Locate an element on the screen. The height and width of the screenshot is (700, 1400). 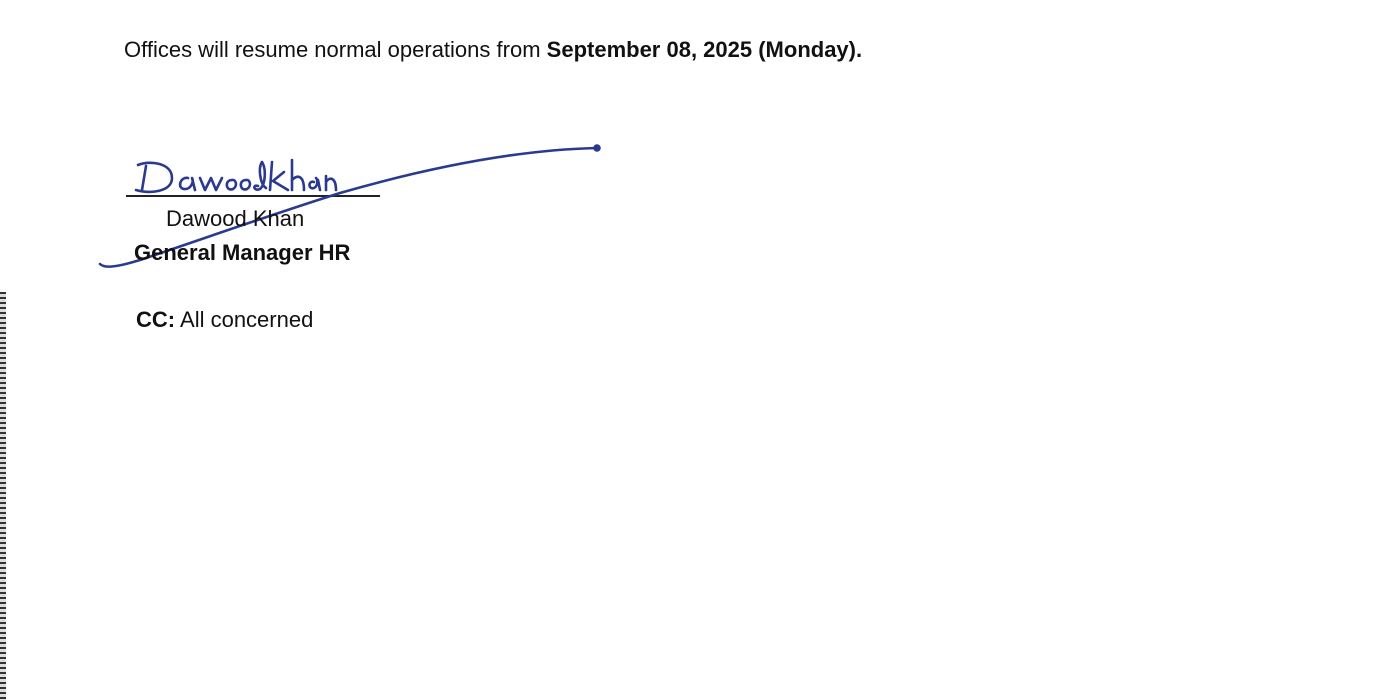
signatory-designation: General Manager HR is located at coordinates (242, 252).